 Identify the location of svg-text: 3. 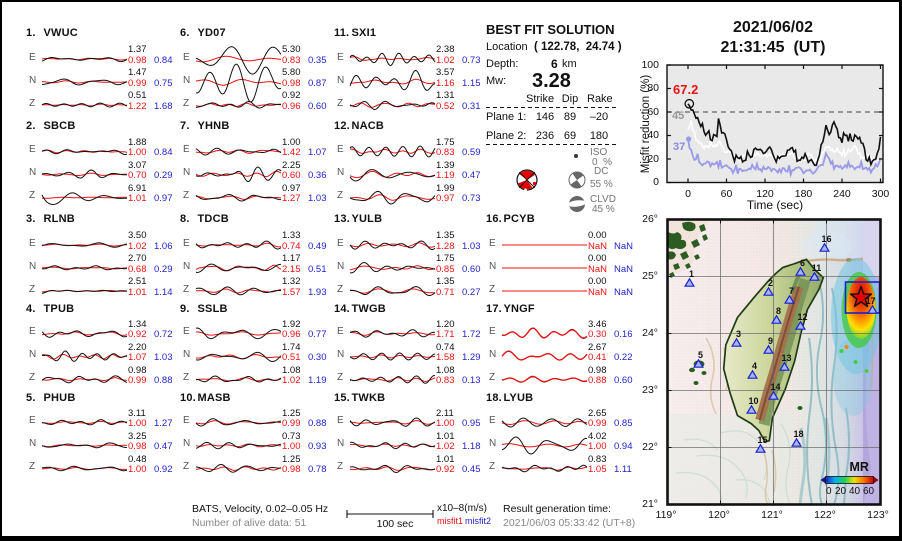
(737, 334).